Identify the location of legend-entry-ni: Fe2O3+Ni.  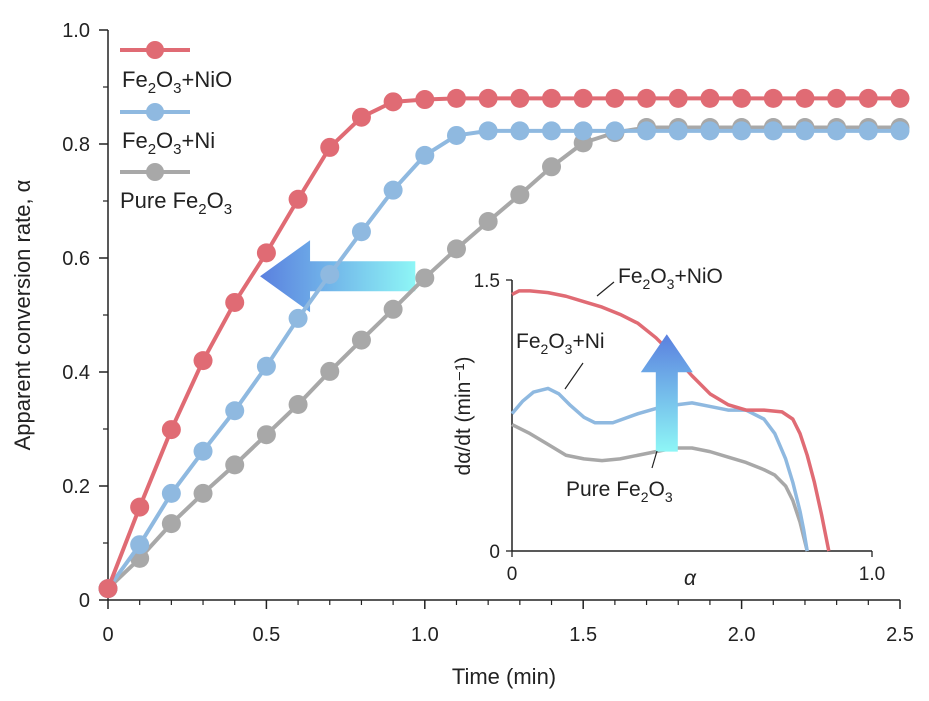
(167, 130).